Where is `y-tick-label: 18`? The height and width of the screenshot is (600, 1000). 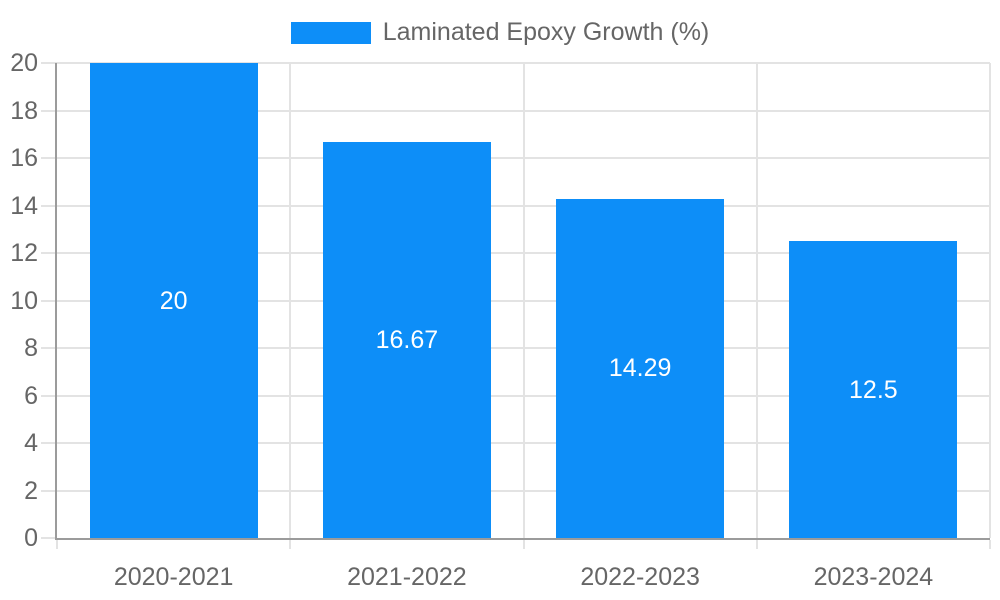
y-tick-label: 18 is located at coordinates (24, 110).